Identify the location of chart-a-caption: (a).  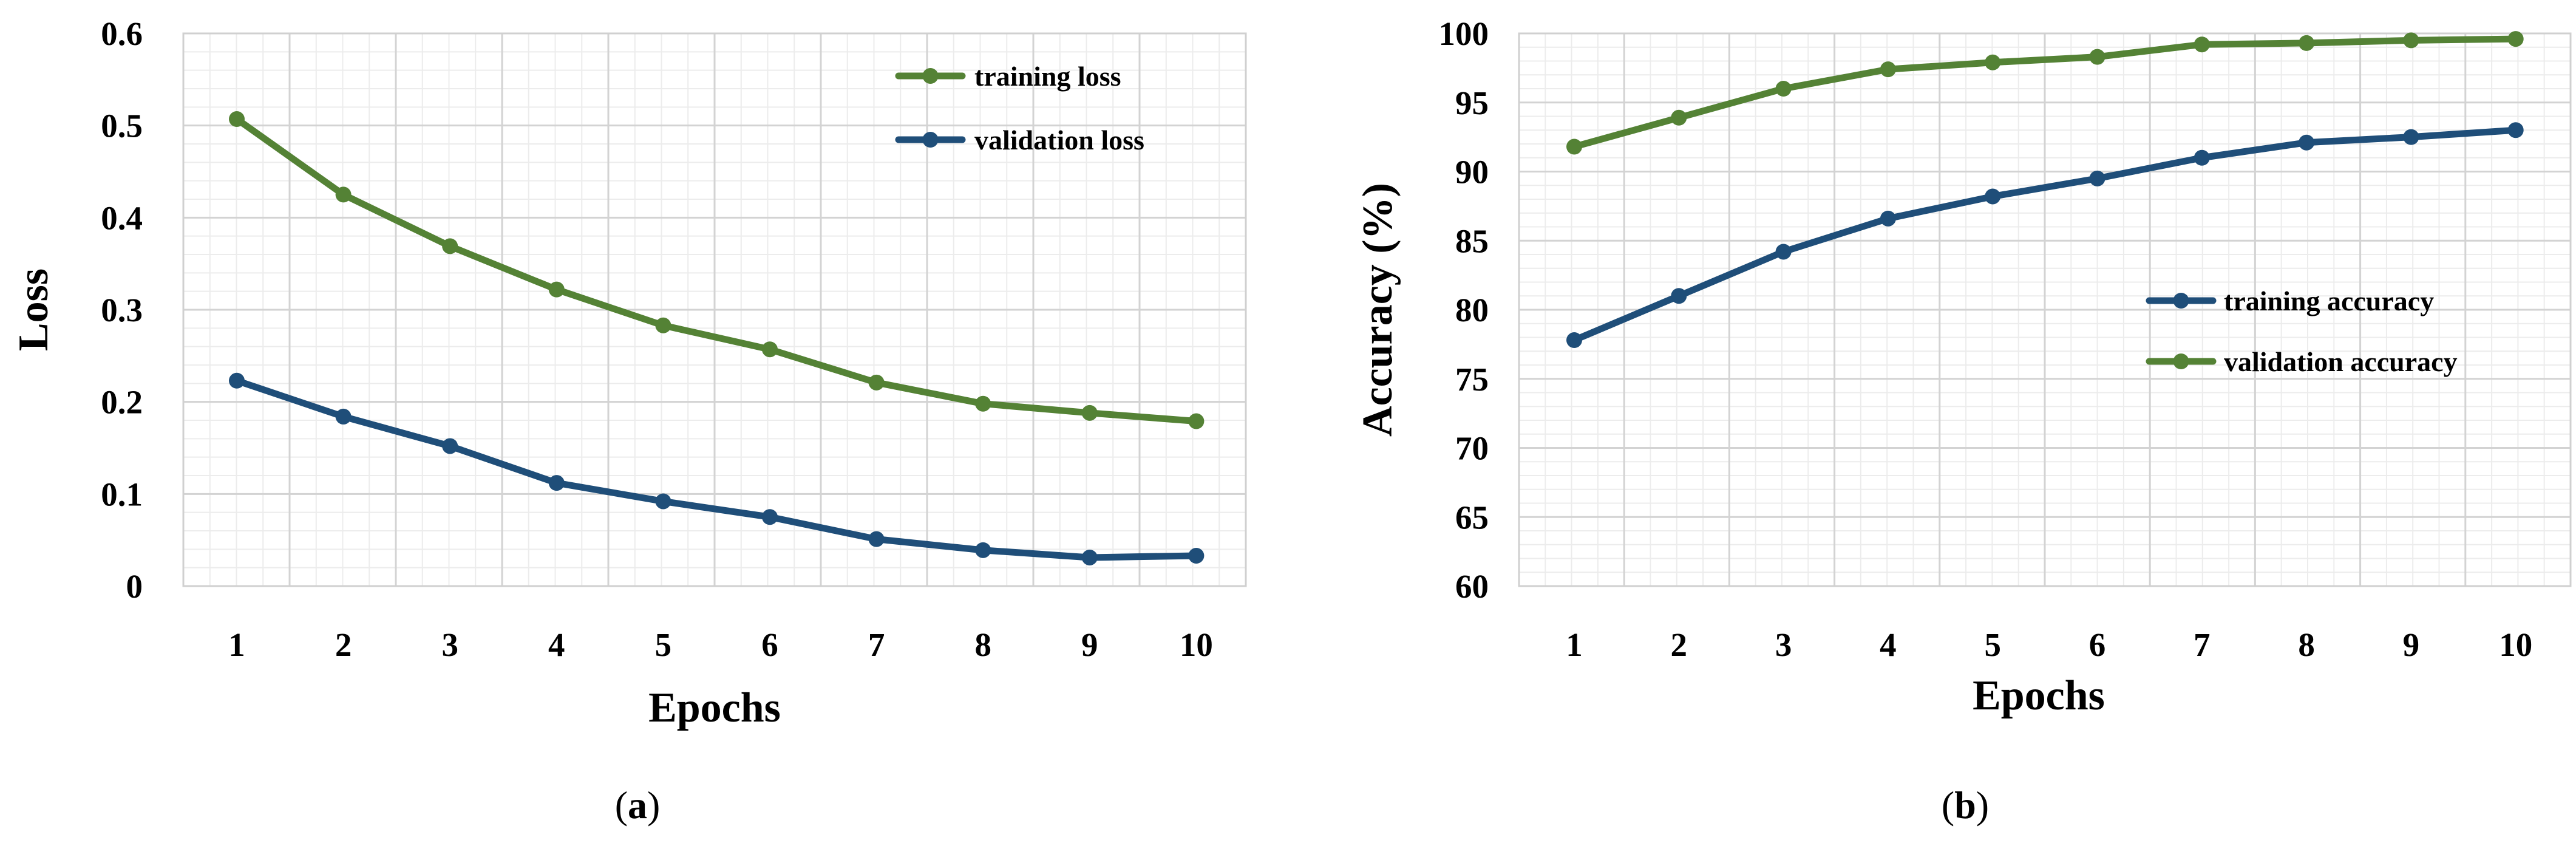
(638, 805).